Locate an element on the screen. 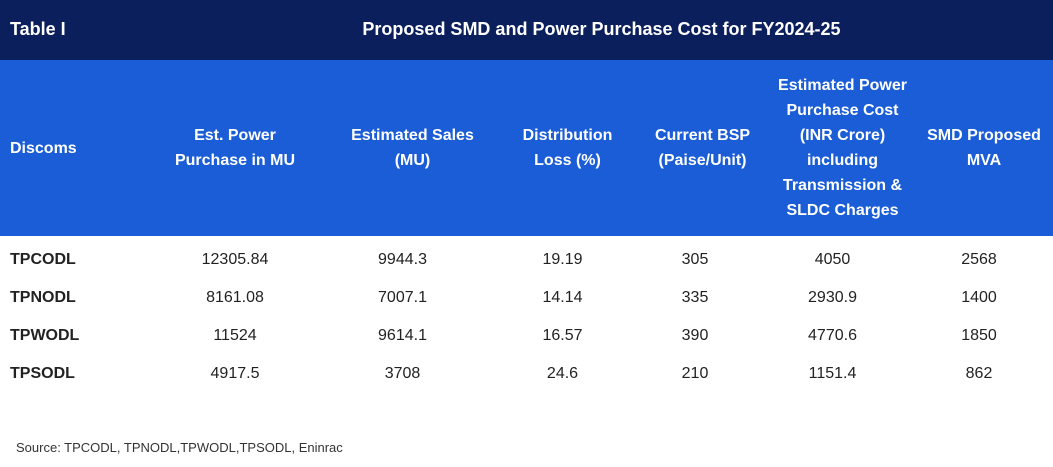  cell-power-purchase: 4917.5 is located at coordinates (235, 373).